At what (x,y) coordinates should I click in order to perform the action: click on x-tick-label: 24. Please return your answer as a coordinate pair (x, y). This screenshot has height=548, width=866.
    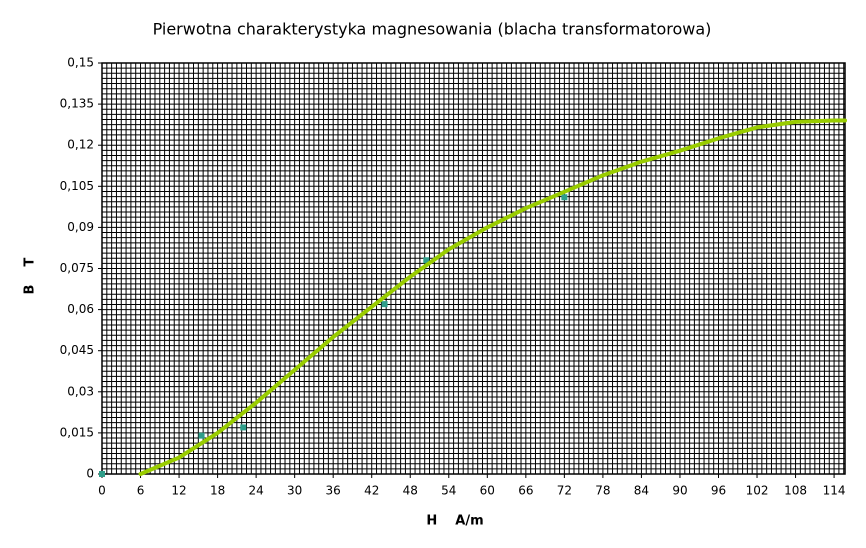
    Looking at the image, I should click on (255, 491).